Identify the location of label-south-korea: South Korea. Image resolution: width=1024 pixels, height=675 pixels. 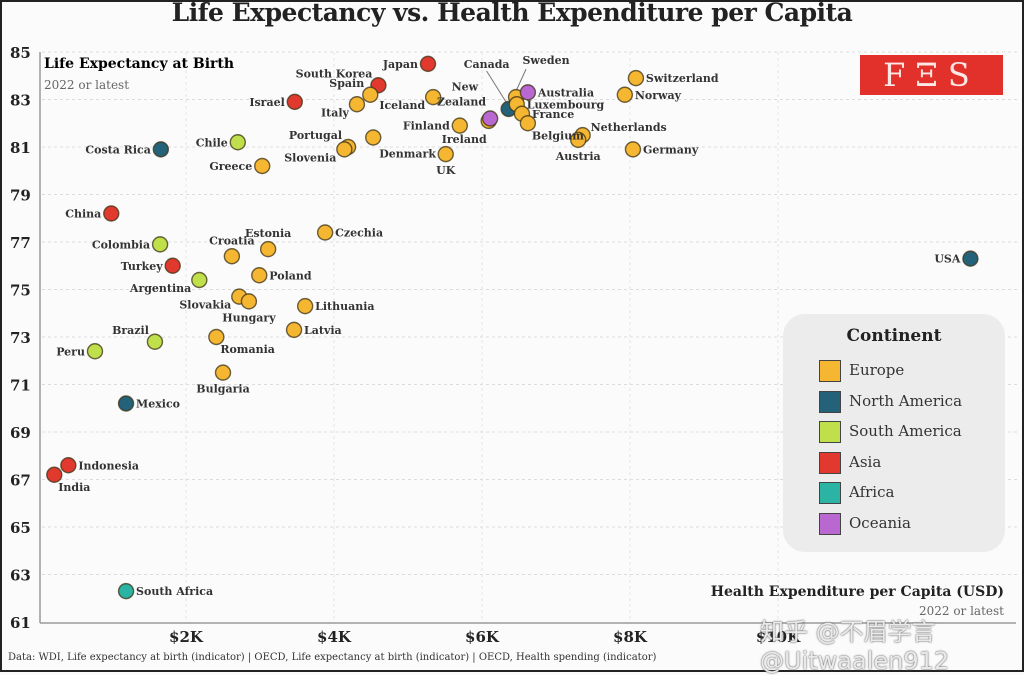
(334, 73).